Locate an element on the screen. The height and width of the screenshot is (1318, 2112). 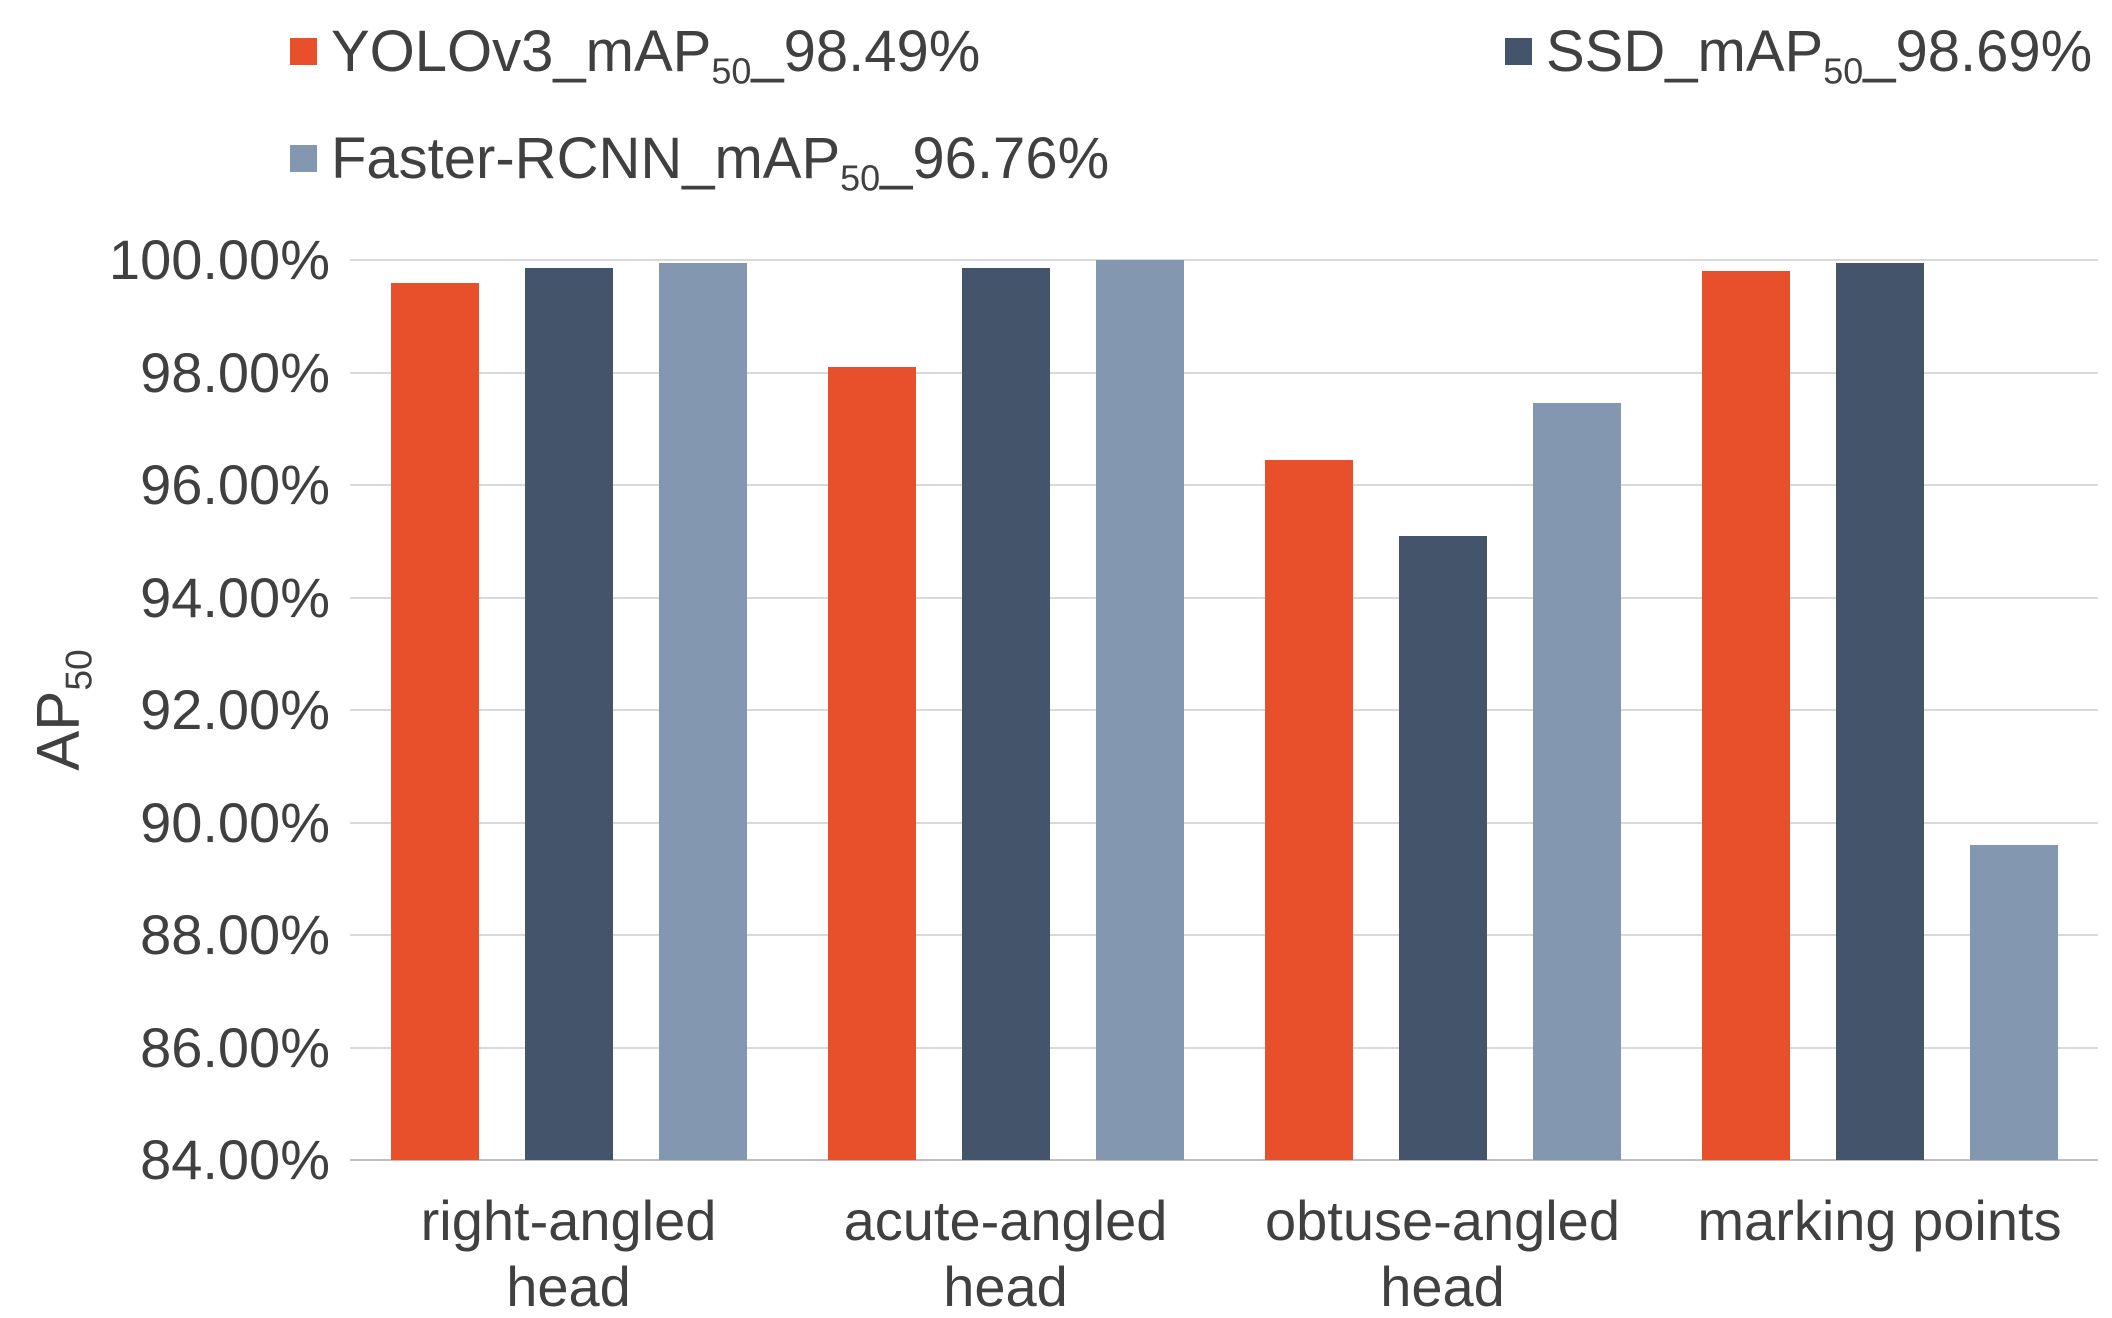
legend-item-1: YOLOv3_mAP50_98.49% is located at coordinates (897, 55).